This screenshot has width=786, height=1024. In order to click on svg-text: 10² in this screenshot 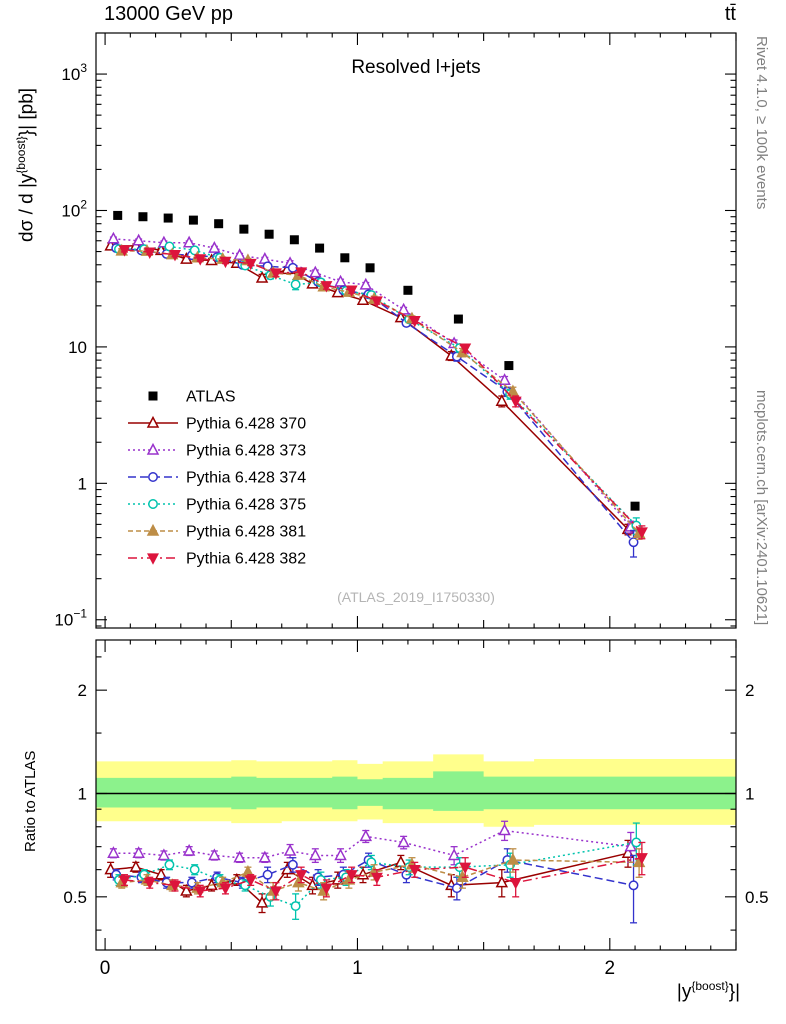, I will do `click(74, 208)`.